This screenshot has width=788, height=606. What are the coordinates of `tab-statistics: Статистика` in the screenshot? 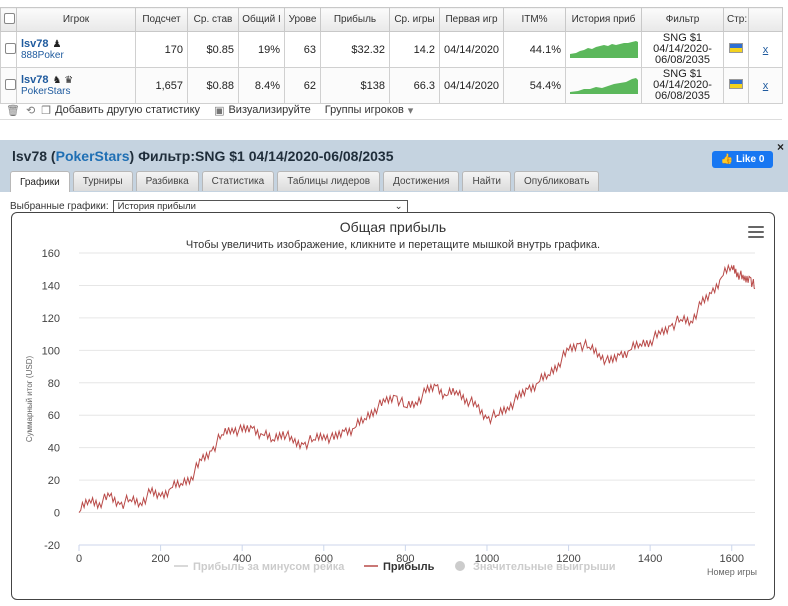 It's located at (238, 181).